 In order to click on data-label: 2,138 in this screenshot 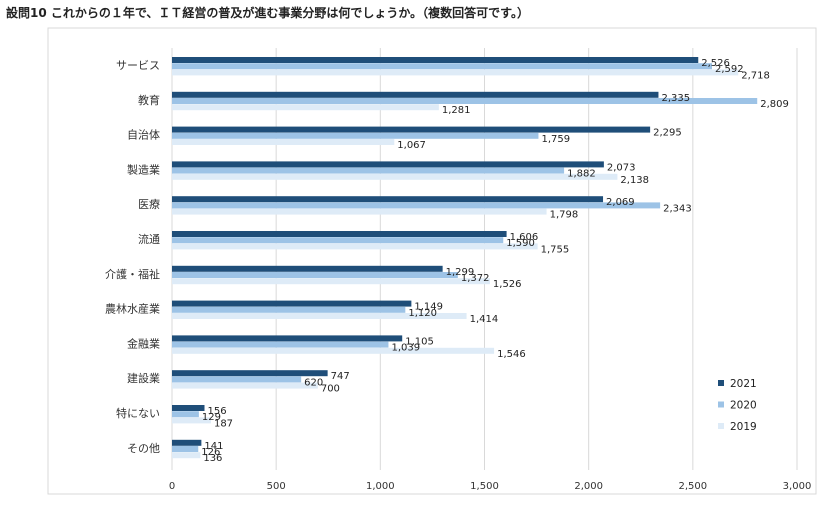, I will do `click(634, 180)`.